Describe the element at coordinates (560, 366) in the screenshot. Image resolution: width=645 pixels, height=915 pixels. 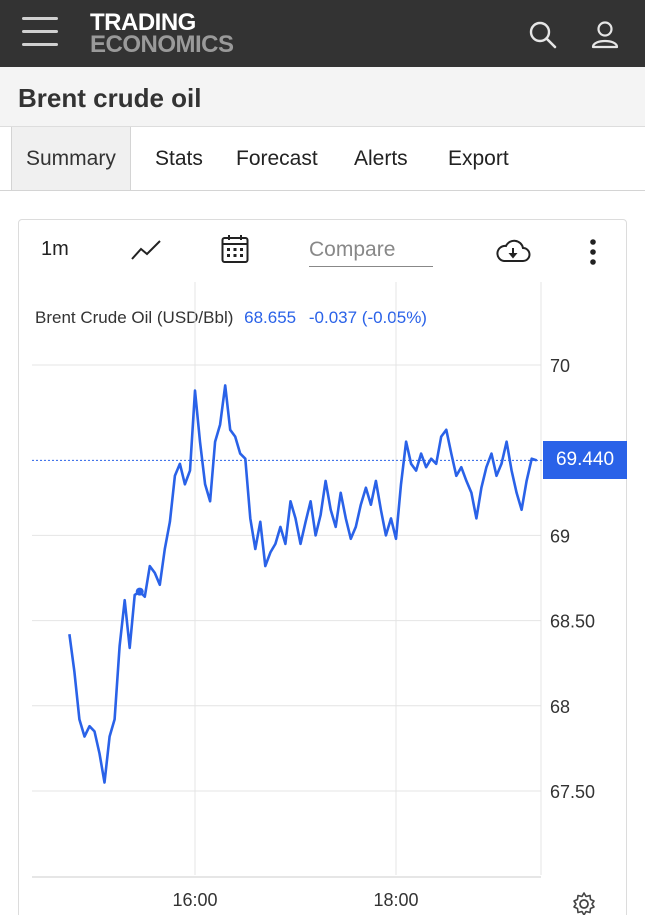
I see `y-tick-label: 70` at that location.